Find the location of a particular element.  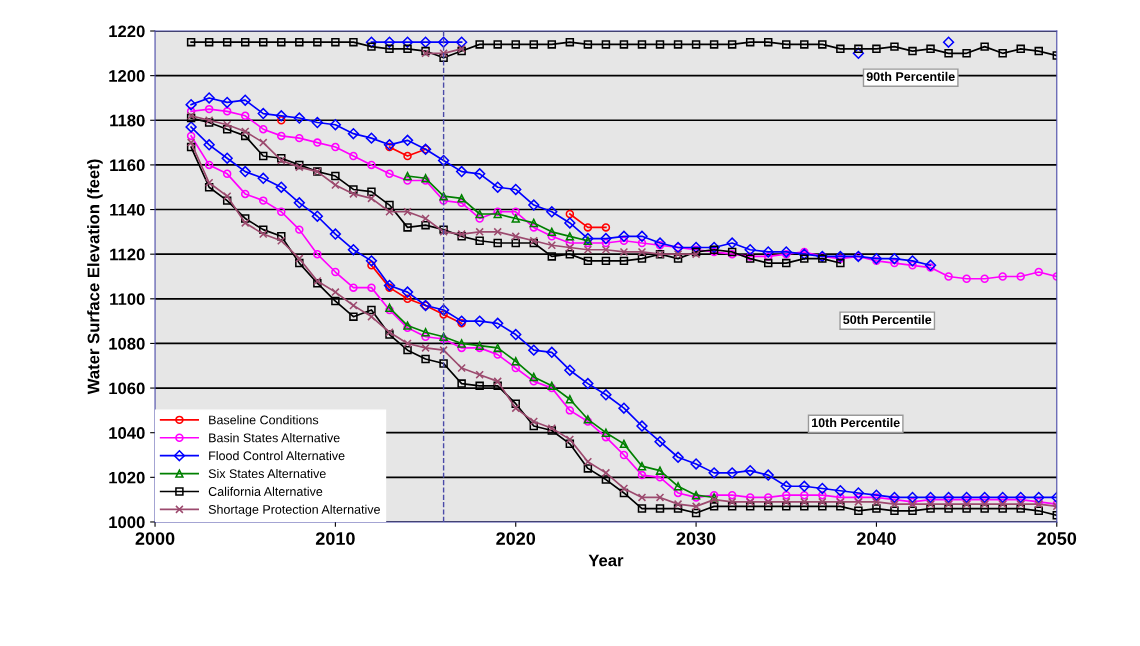

x-tick-label: 2040 is located at coordinates (876, 538).